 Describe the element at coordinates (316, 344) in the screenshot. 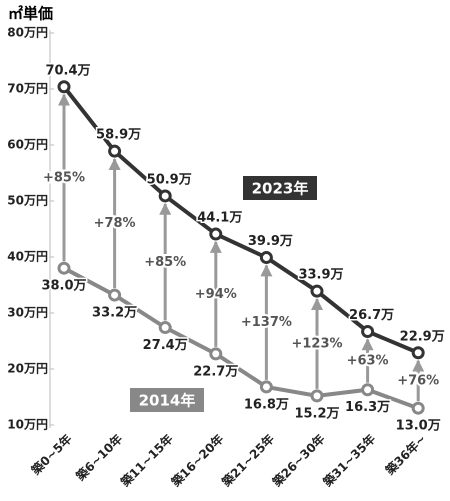

I see `growth-label: +123%` at that location.